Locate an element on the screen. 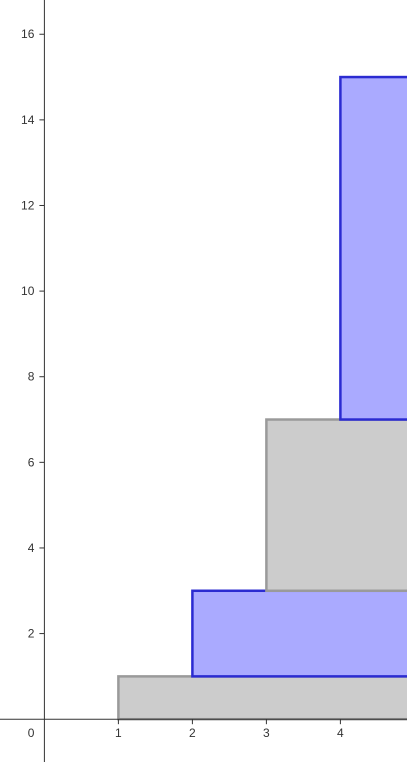 The width and height of the screenshot is (407, 767). bar-2-blue is located at coordinates (299, 633).